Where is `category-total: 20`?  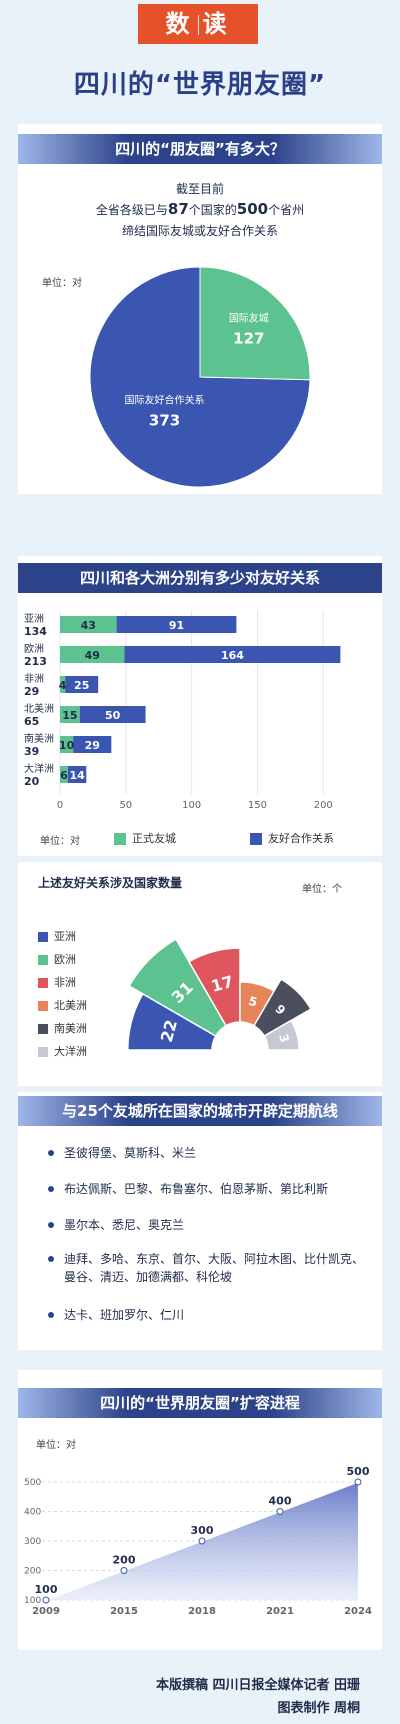
category-total: 20 is located at coordinates (32, 781).